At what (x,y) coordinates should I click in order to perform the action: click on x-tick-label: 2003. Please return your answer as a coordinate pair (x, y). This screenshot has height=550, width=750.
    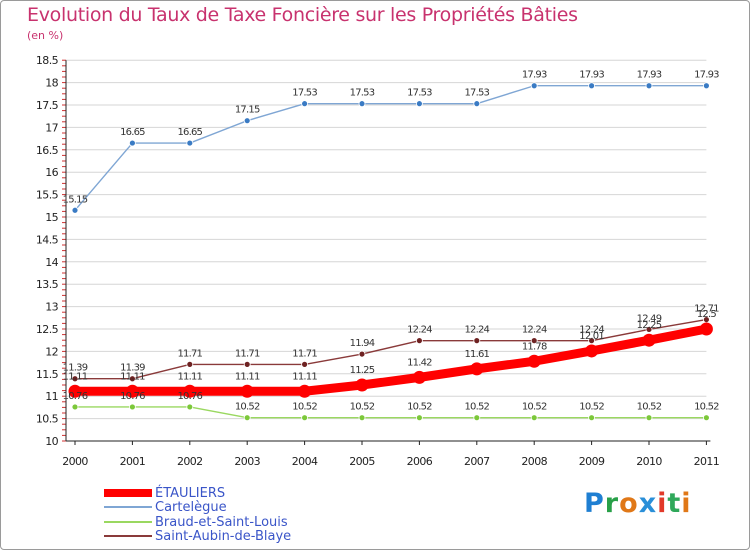
    Looking at the image, I should click on (247, 461).